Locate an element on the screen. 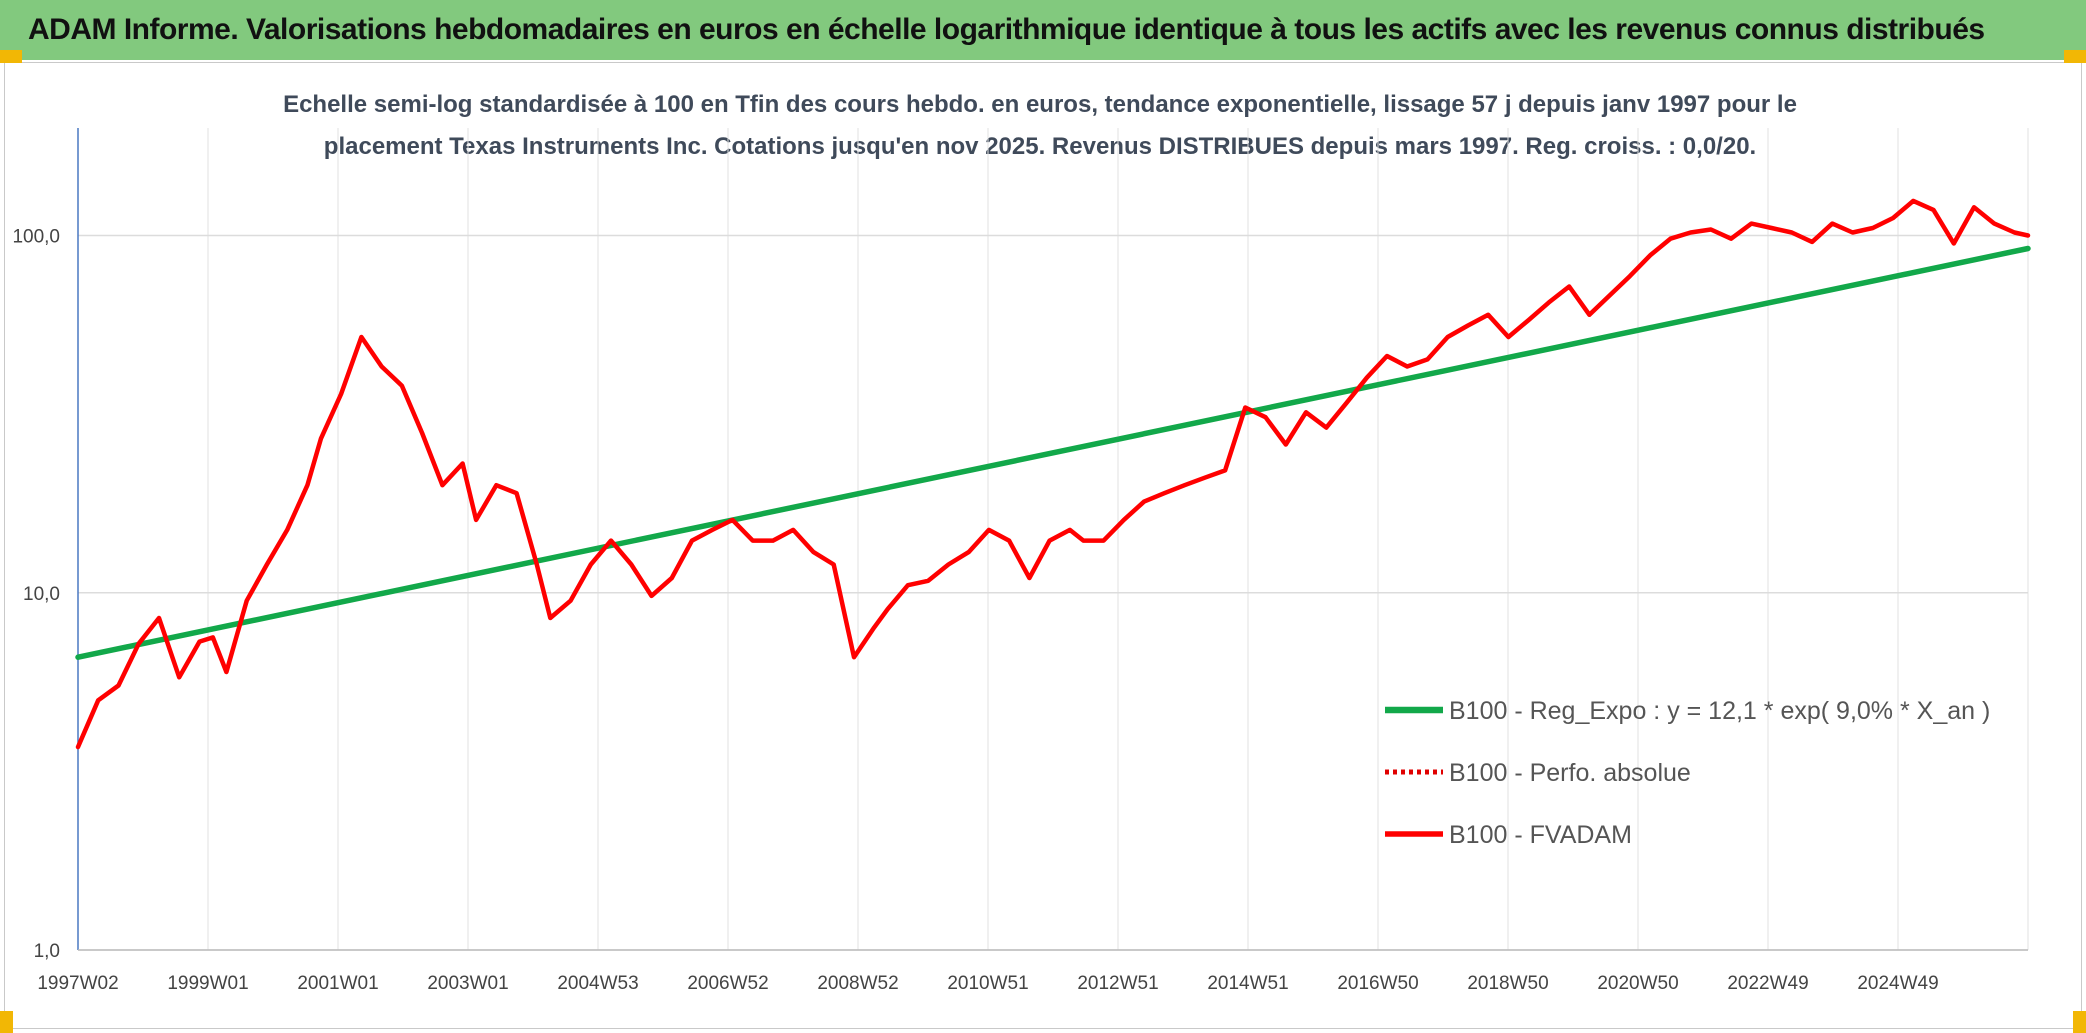 Image resolution: width=2086 pixels, height=1033 pixels. x-tick-label: 1999W01 is located at coordinates (207, 983).